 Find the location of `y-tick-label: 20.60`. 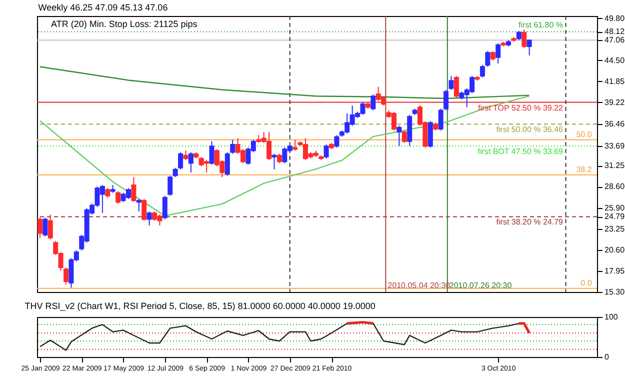

y-tick-label: 20.60 is located at coordinates (614, 249).